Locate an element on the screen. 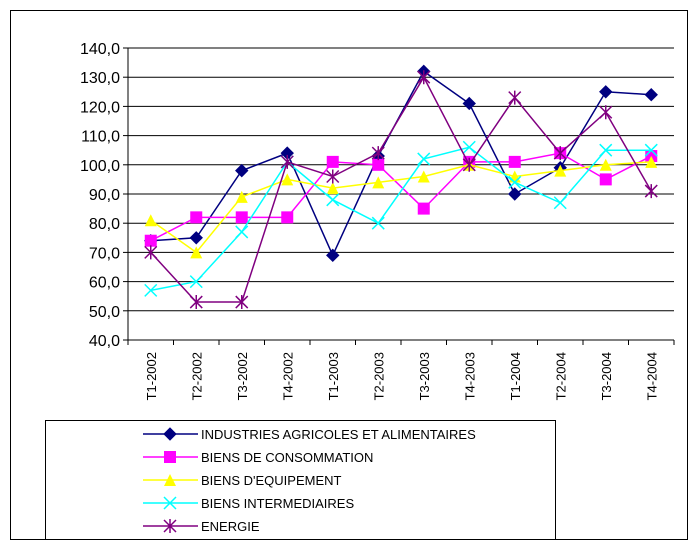 Image resolution: width=689 pixels, height=545 pixels. y-tick-label: 120,0 is located at coordinates (100, 107).